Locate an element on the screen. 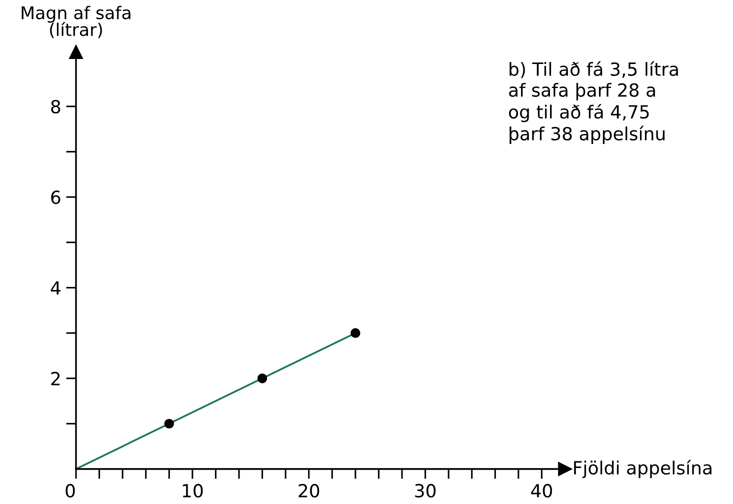 The image size is (733, 504). x-tick-label: 0 is located at coordinates (70, 491).